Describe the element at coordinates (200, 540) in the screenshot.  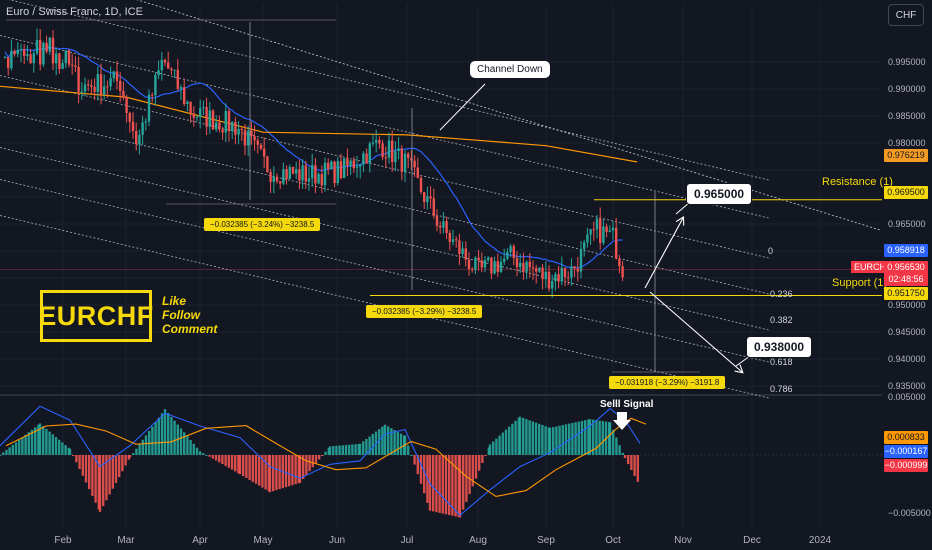
I see `time-axis-label: Apr` at that location.